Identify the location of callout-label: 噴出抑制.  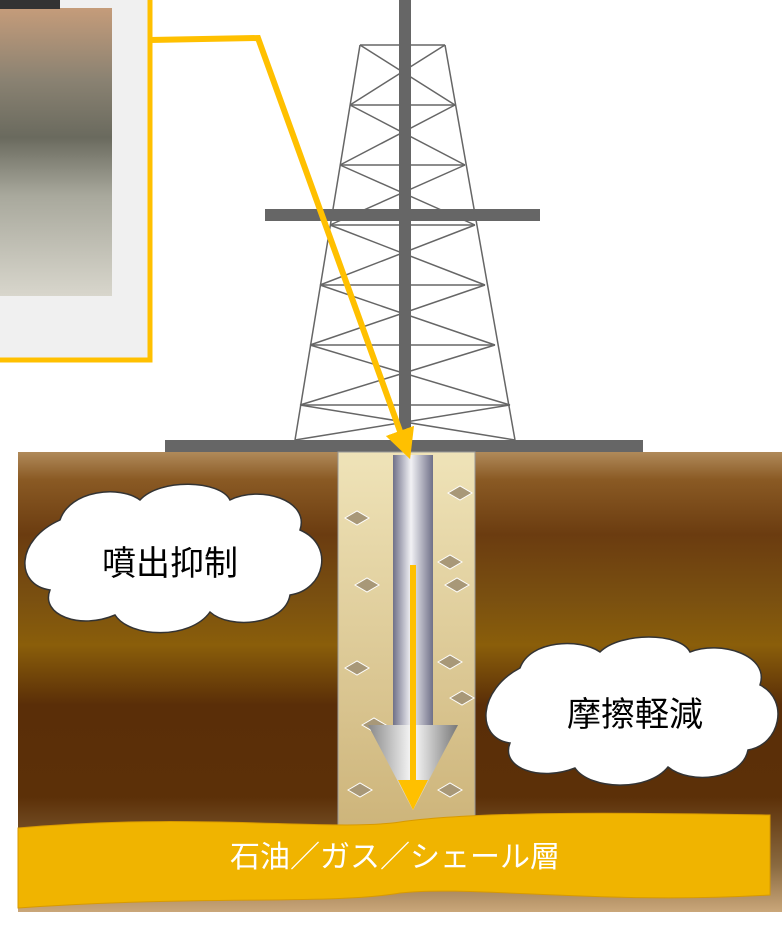
(170, 564).